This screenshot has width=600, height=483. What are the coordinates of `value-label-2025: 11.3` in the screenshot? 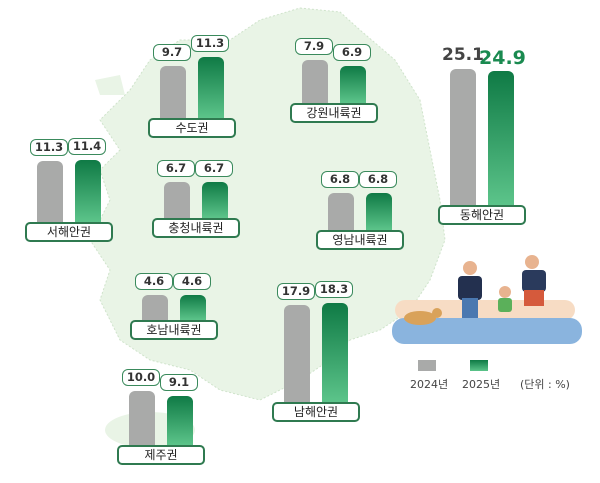 It's located at (210, 43).